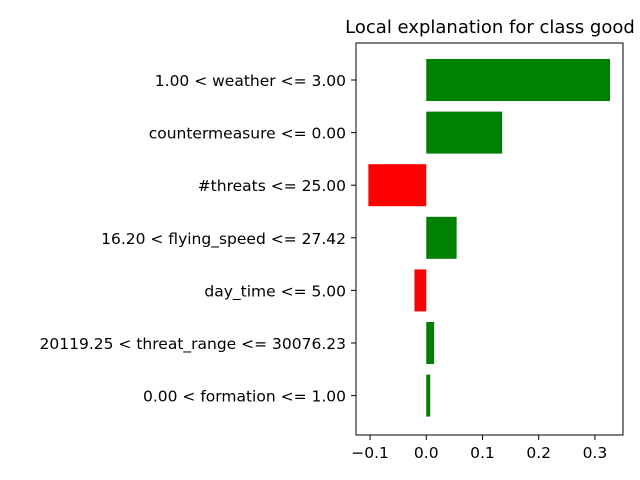  I want to click on category-label: 1.00 < weather <= 3.00, so click(250, 81).